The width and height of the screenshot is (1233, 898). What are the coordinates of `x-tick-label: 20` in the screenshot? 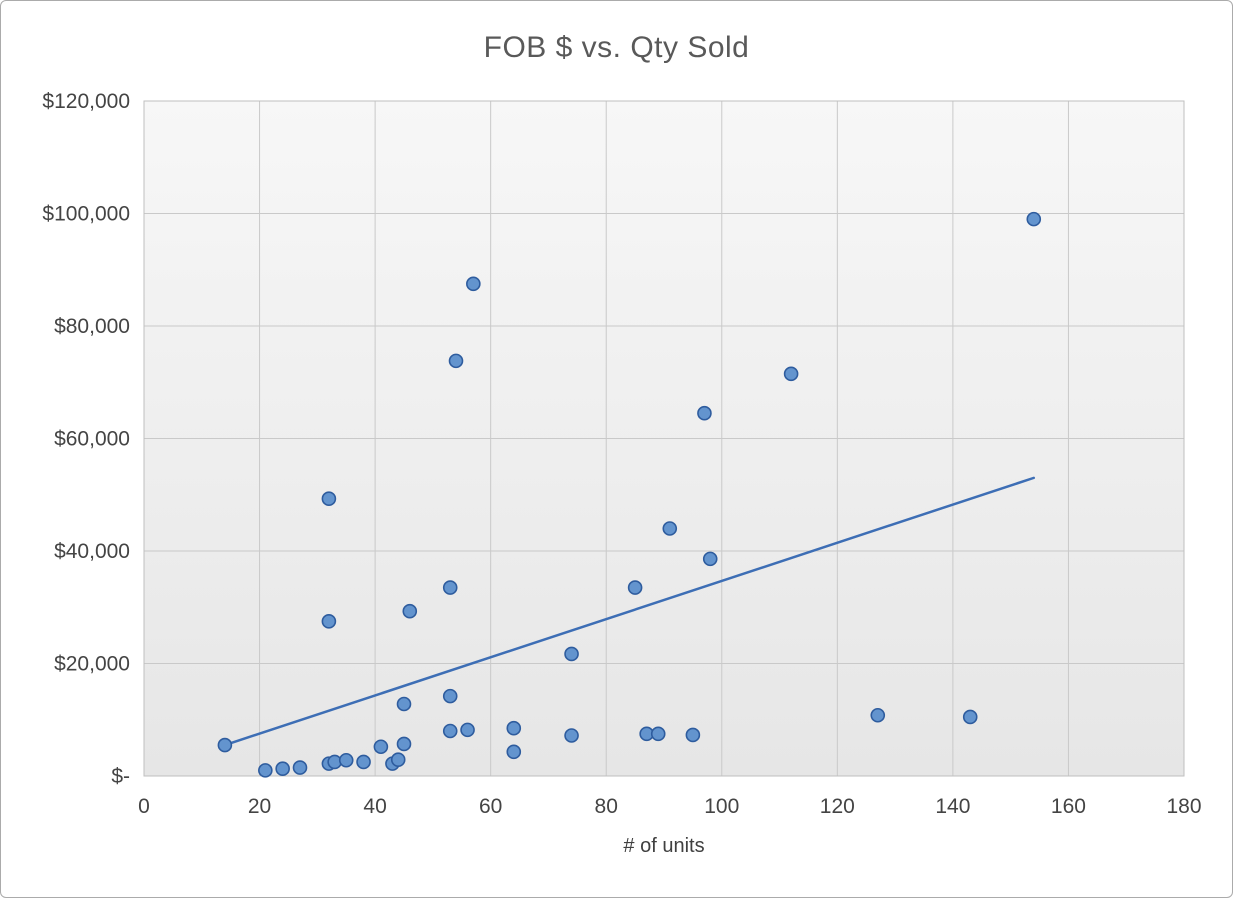 It's located at (259, 806).